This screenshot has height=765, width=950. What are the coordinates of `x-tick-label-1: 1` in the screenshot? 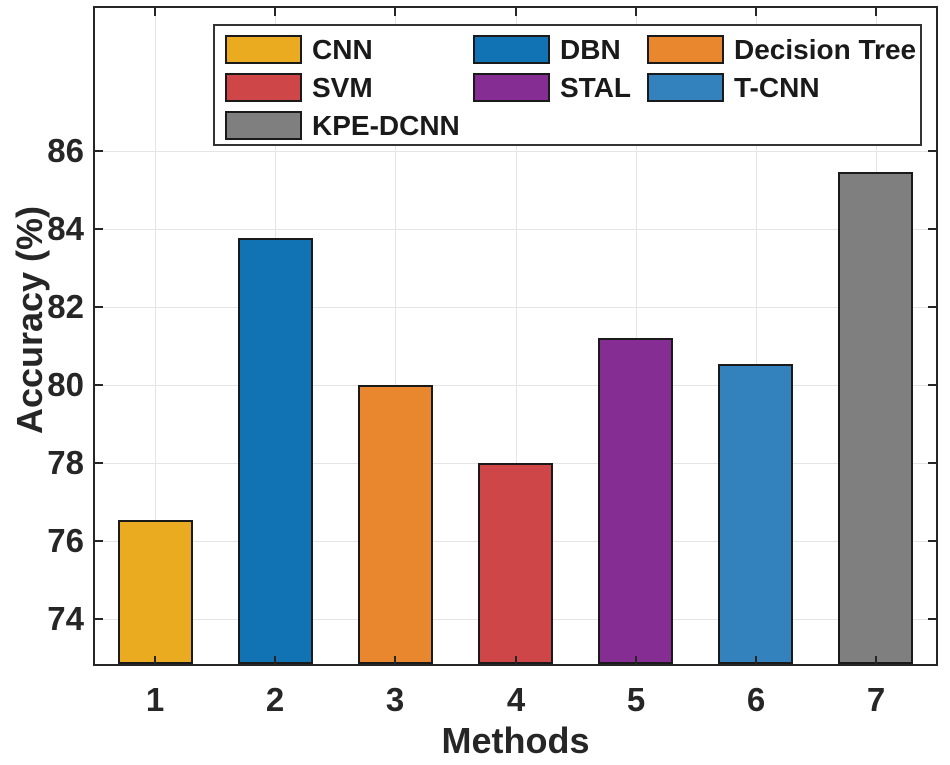 It's located at (155, 699).